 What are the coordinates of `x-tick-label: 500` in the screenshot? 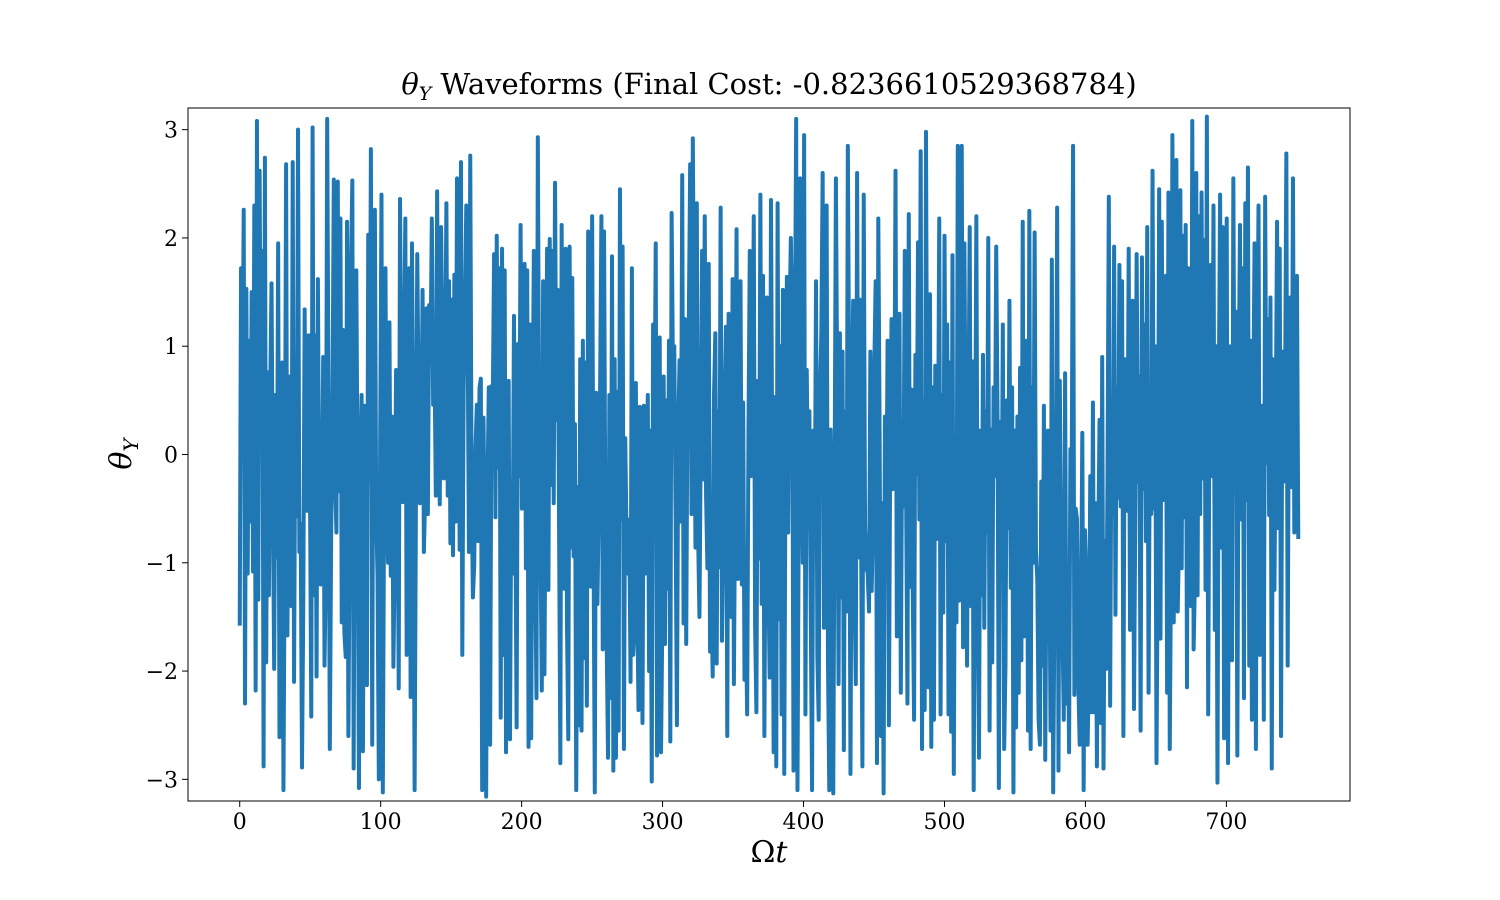 It's located at (944, 822).